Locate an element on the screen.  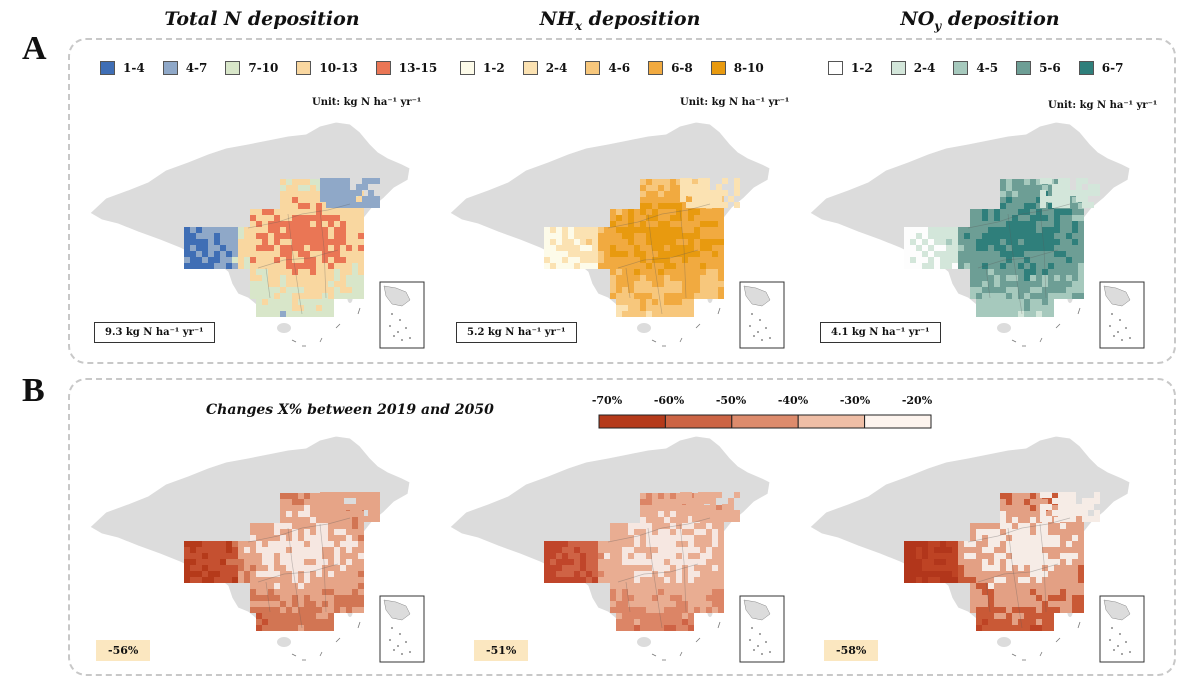
stat-noy: 4.1 kg N ha⁻¹ yr⁻¹ is located at coordinates (880, 332).